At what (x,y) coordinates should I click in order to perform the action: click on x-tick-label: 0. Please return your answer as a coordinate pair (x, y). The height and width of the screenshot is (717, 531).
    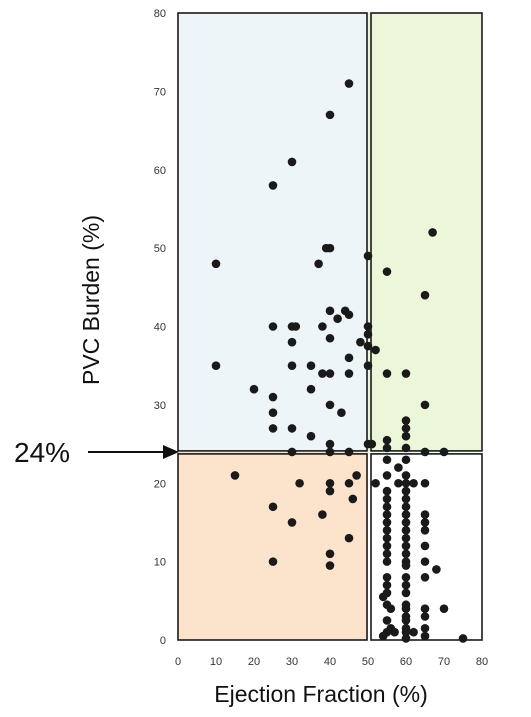
    Looking at the image, I should click on (178, 662).